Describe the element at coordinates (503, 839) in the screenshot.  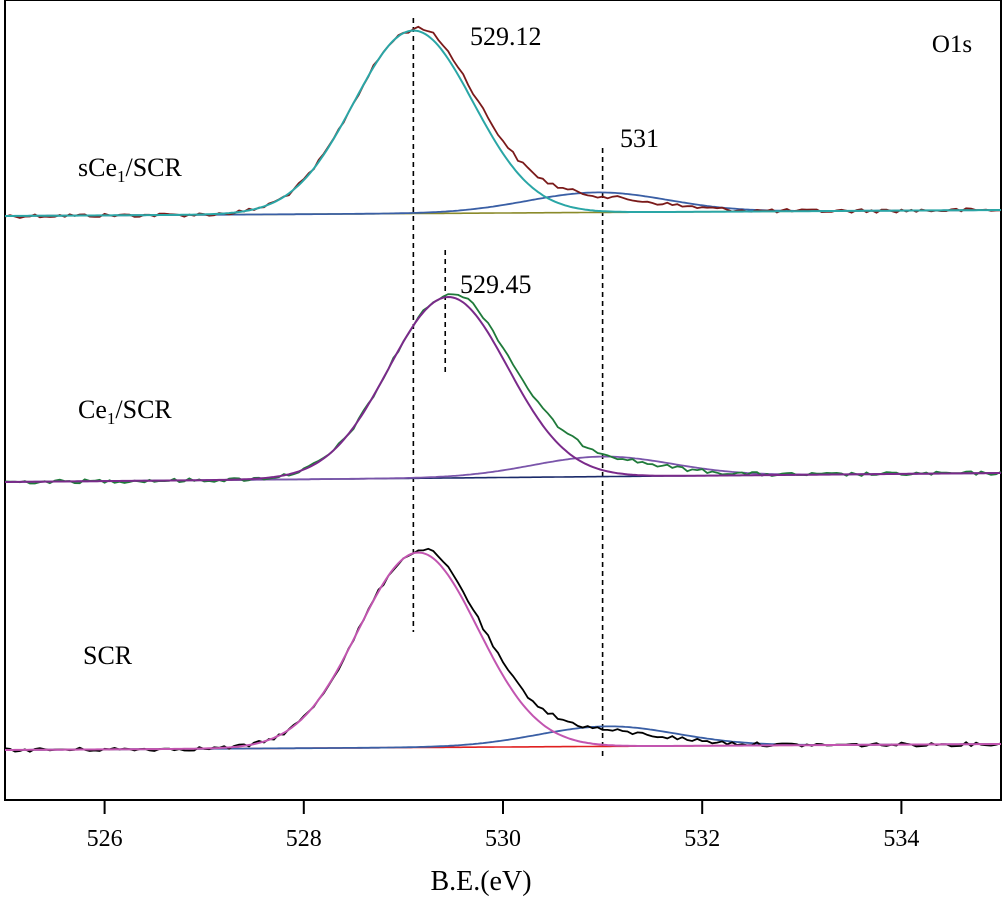
I see `x-tick-label-530: 530` at that location.